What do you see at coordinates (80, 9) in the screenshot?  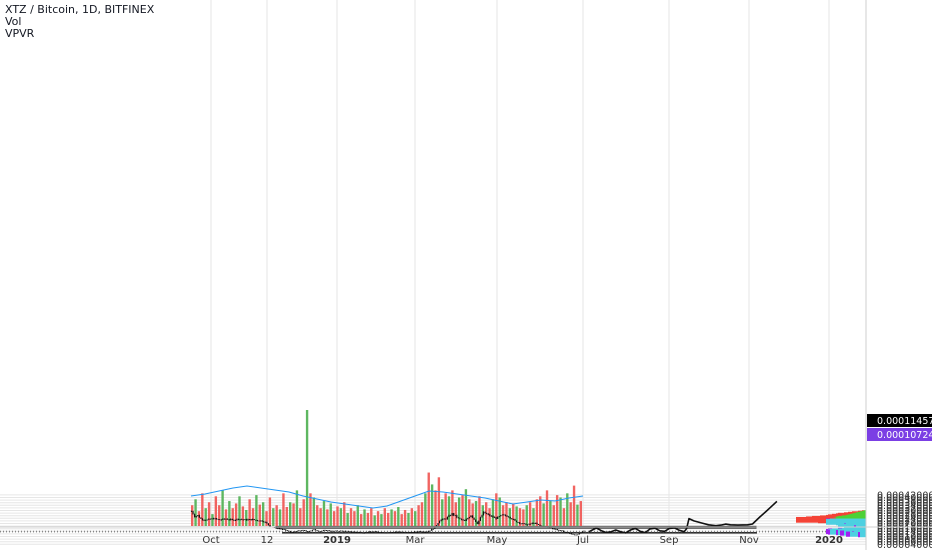 I see `symbol-title: XTZ / Bitcoin, 1D, BITFINEX` at bounding box center [80, 9].